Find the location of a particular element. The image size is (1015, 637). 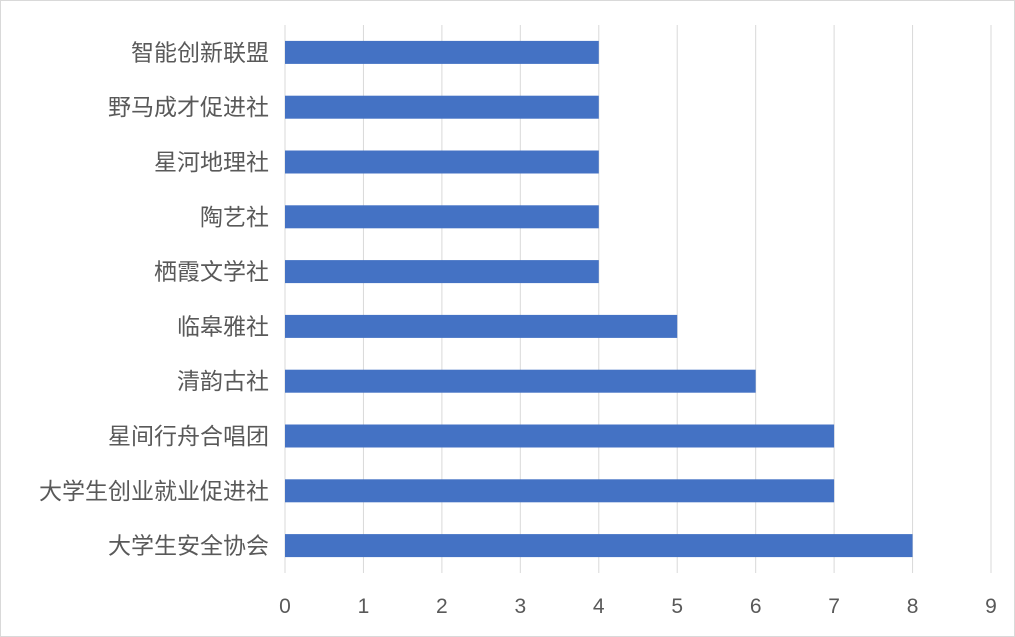

x-tick-label: 7 is located at coordinates (834, 606).